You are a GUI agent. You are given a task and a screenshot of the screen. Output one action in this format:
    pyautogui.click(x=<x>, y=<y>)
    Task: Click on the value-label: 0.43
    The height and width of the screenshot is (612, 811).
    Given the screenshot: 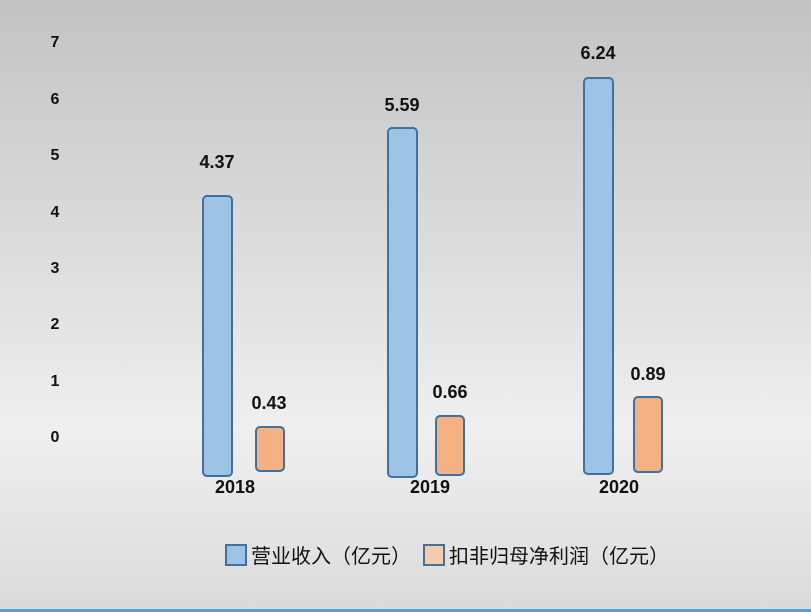 What is the action you would take?
    pyautogui.click(x=269, y=403)
    